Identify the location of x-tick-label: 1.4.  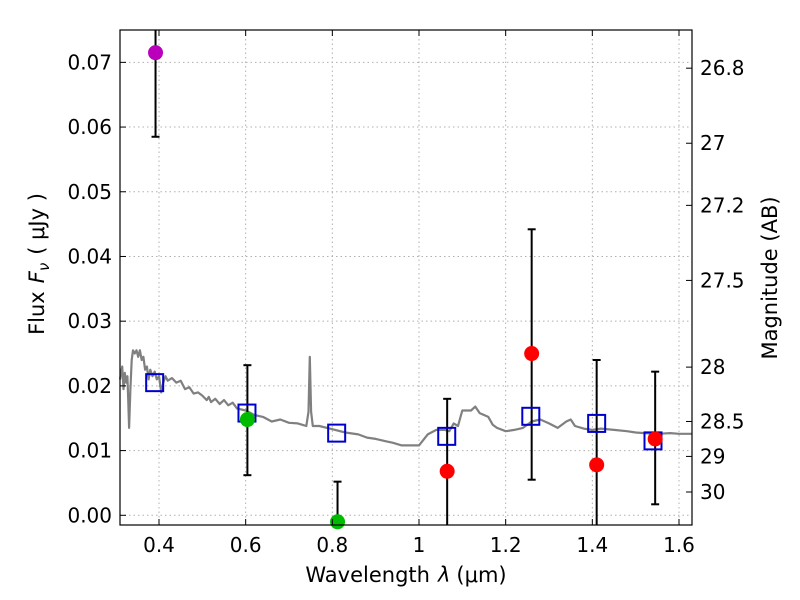
(592, 545).